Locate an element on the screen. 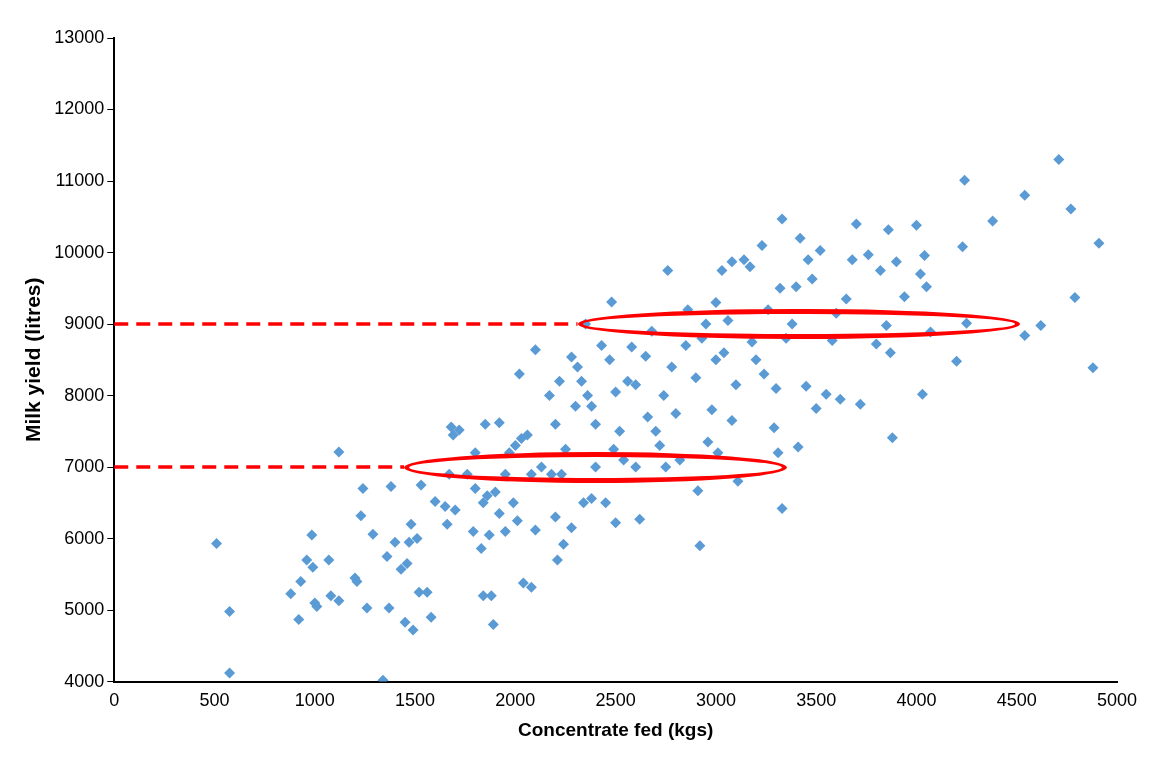 The image size is (1150, 759). x-tick-label: 1500 is located at coordinates (415, 700).